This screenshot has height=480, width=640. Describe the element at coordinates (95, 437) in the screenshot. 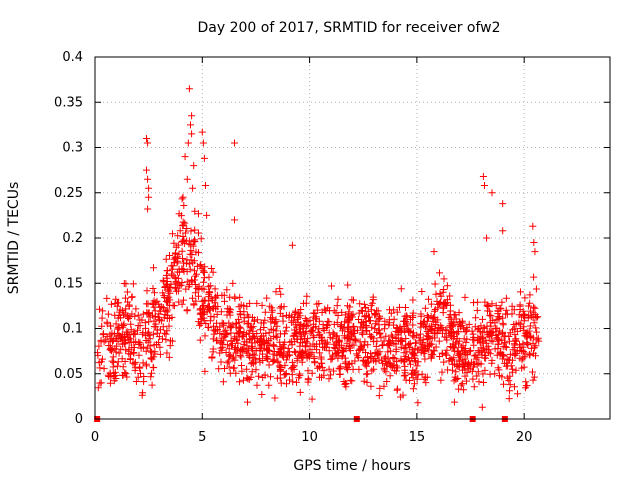

I see `x-tick-label: 0` at that location.